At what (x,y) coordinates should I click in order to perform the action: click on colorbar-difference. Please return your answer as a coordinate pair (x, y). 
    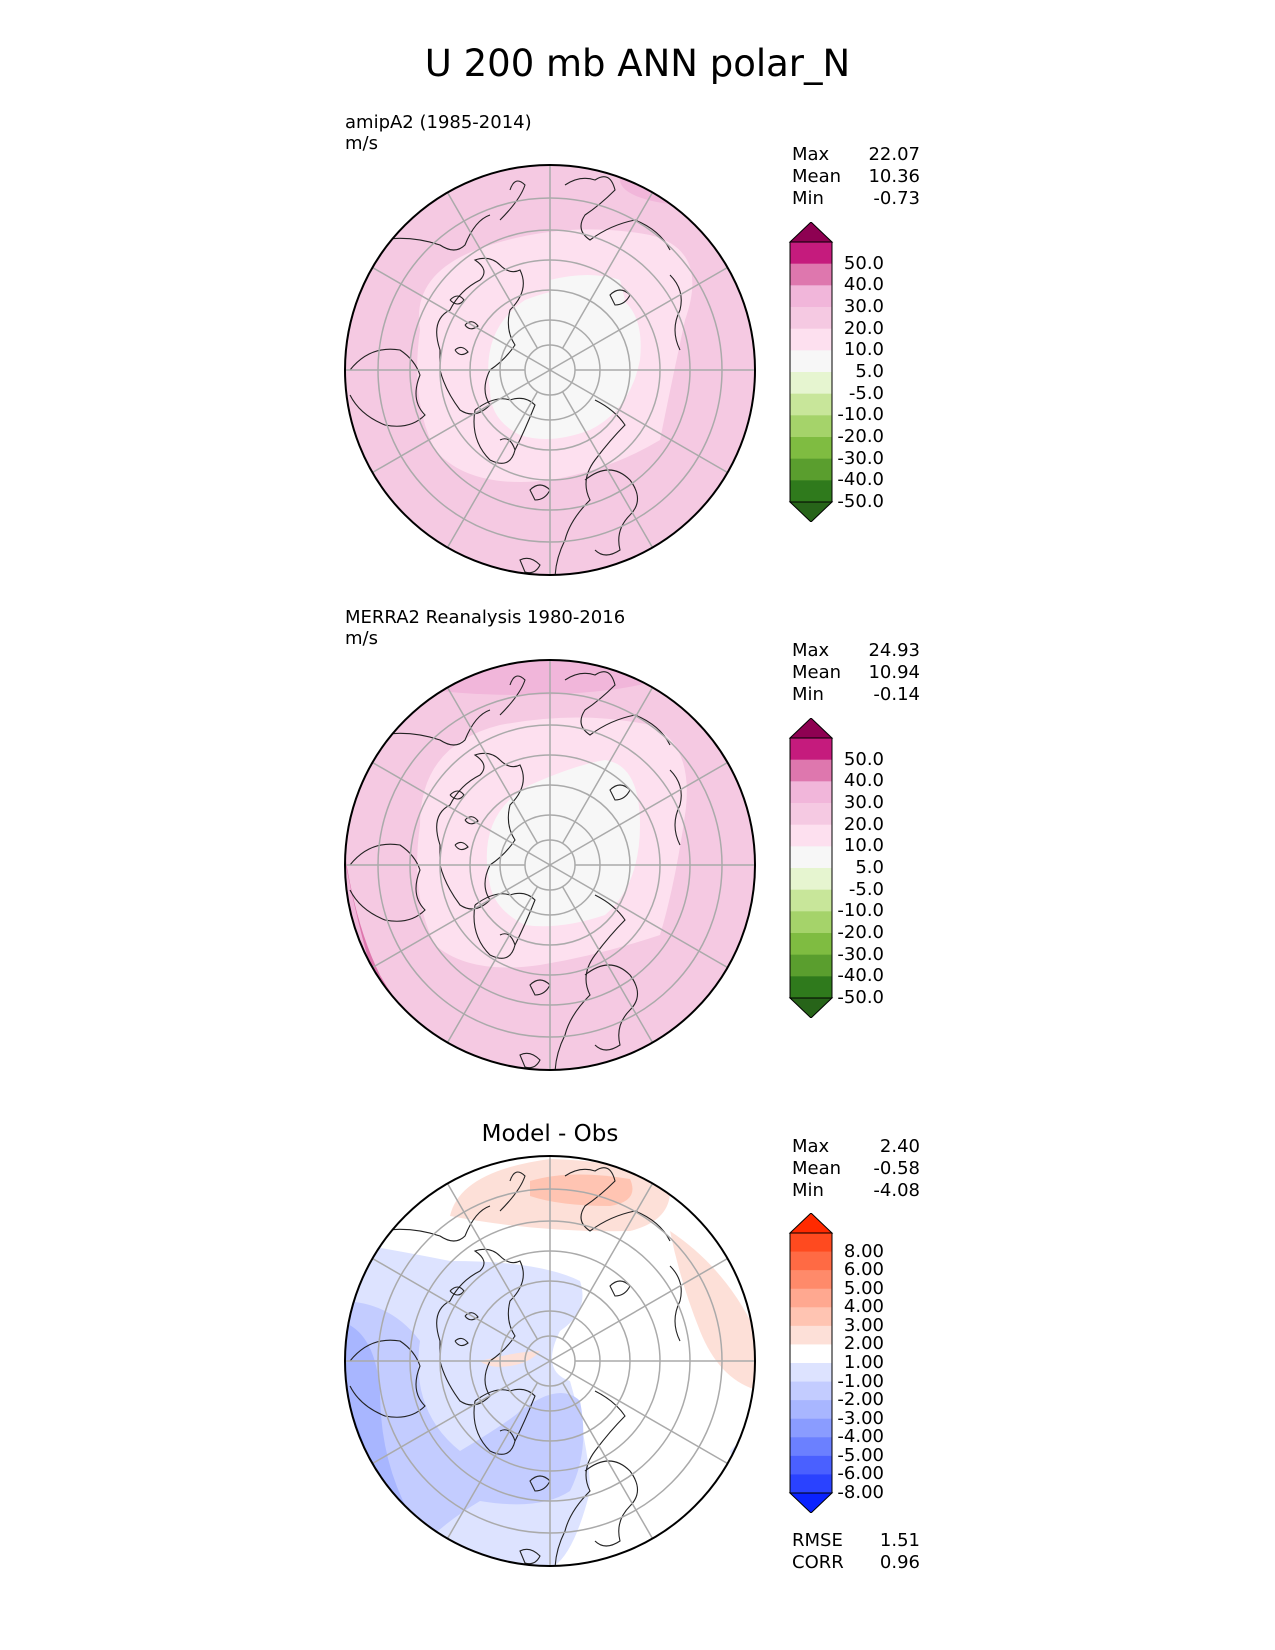
    Looking at the image, I should click on (811, 1363).